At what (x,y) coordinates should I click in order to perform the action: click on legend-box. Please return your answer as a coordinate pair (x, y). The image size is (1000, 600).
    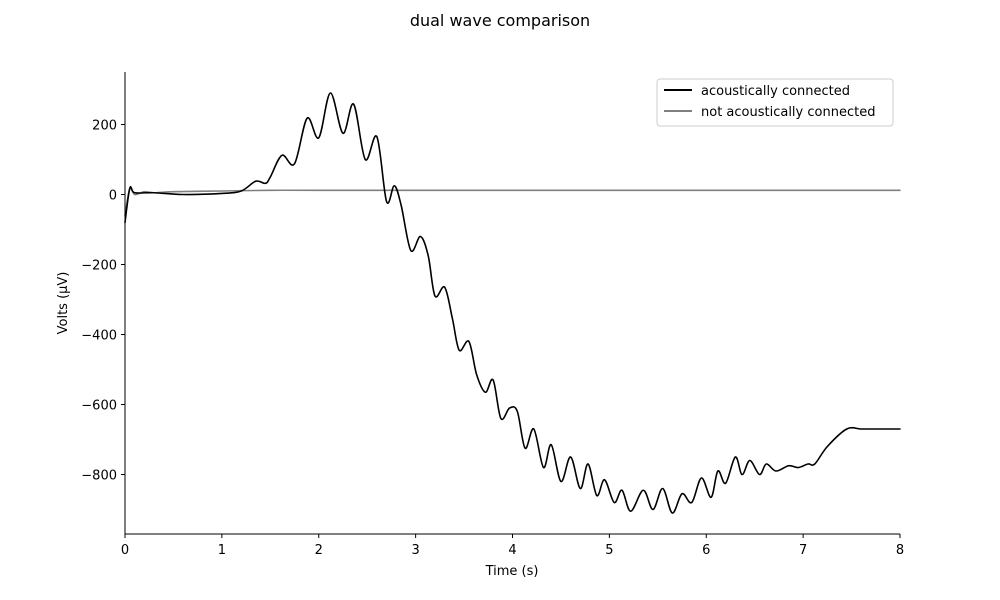
    Looking at the image, I should click on (775, 102).